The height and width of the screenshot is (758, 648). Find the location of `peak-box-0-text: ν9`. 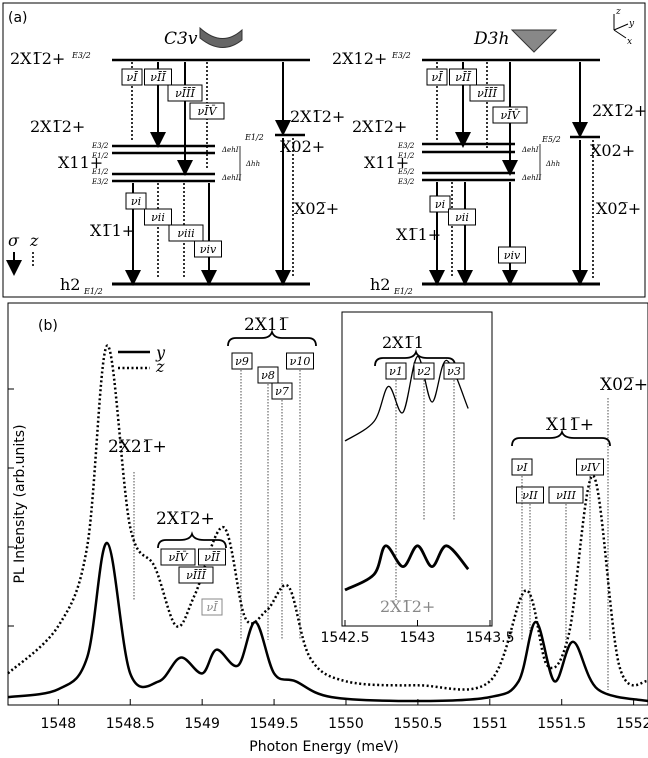

peak-box-0-text: ν9 is located at coordinates (242, 361).